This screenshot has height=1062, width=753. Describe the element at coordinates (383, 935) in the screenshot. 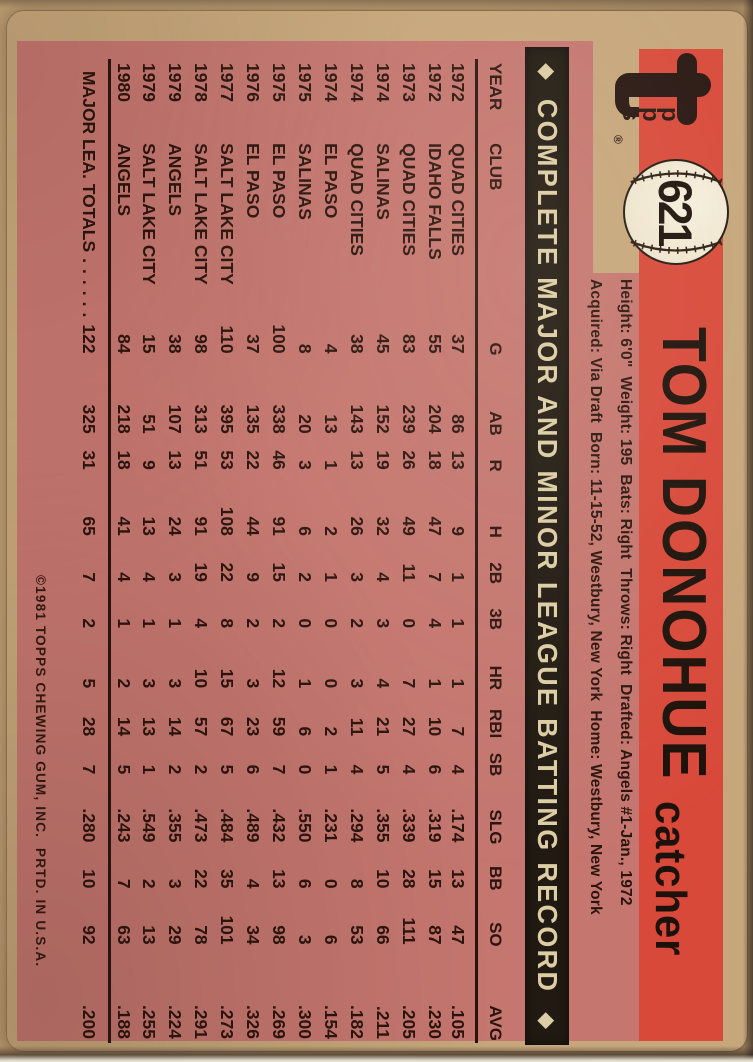

I see `stat-cell: 66` at that location.